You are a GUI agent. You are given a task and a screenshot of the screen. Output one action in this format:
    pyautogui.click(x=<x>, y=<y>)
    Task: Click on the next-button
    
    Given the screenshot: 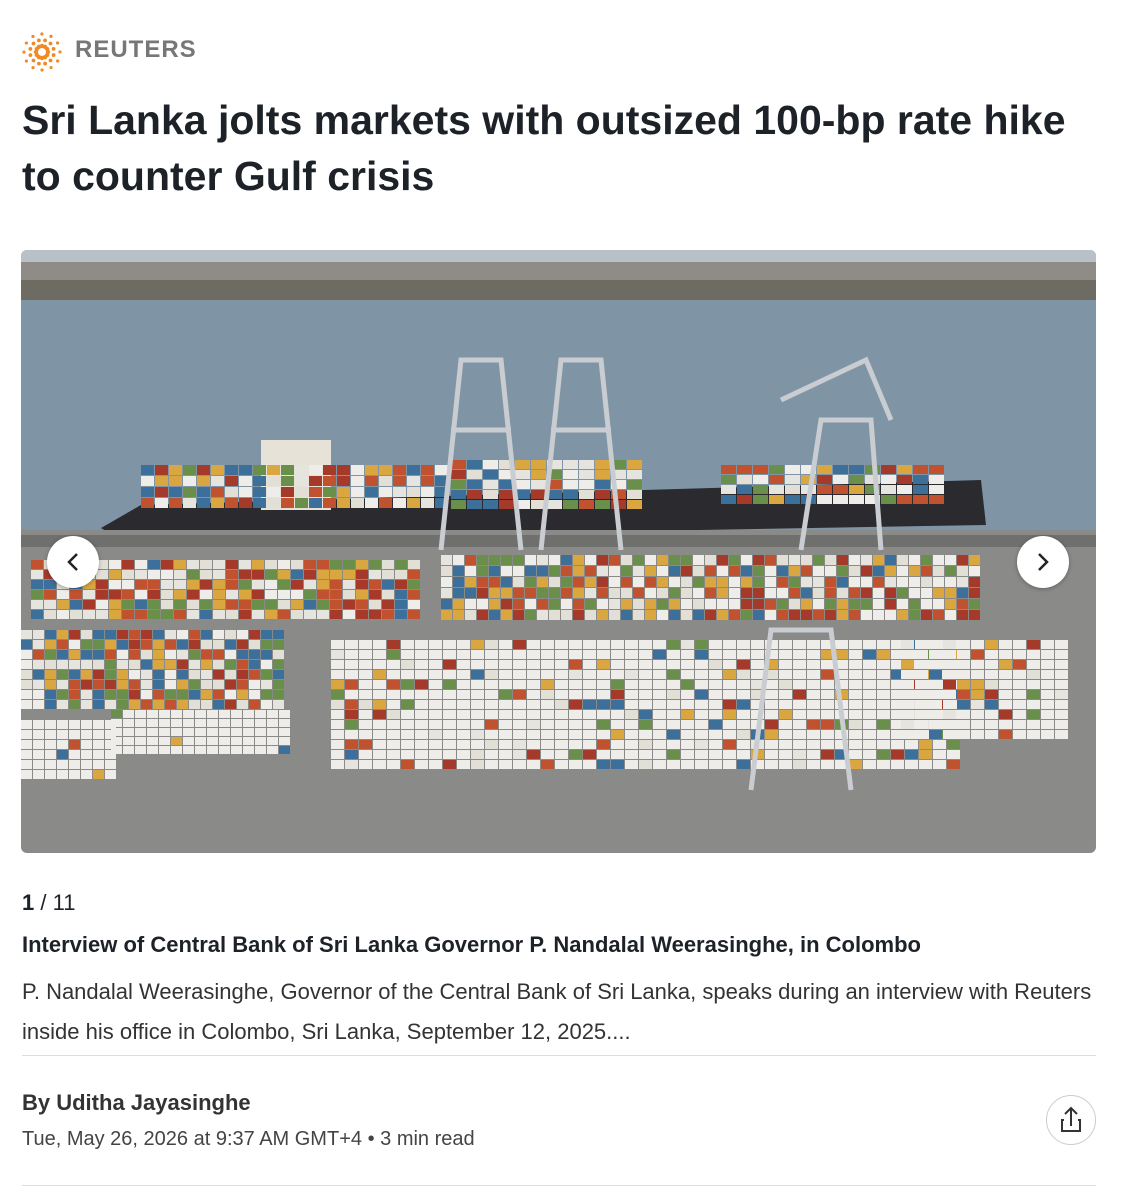 What is the action you would take?
    pyautogui.click(x=1043, y=562)
    